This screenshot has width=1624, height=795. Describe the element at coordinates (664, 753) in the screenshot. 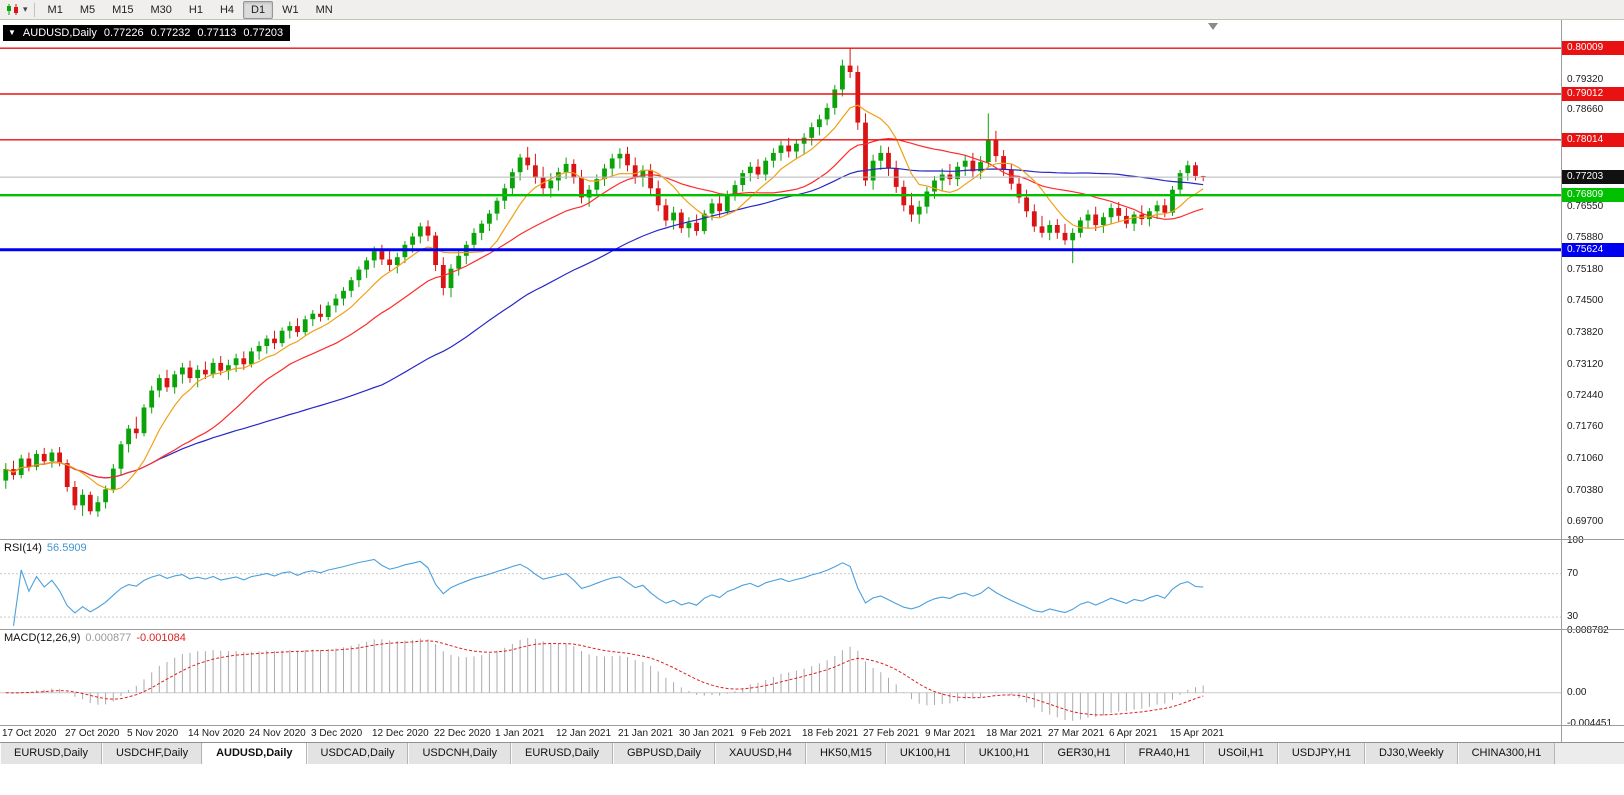

I see `chart-tab-6-gbpusd-daily: GBPUSD,Daily` at that location.